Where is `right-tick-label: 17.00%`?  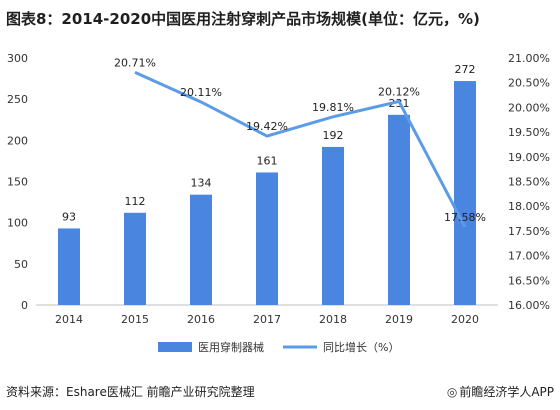 right-tick-label: 17.00% is located at coordinates (529, 256).